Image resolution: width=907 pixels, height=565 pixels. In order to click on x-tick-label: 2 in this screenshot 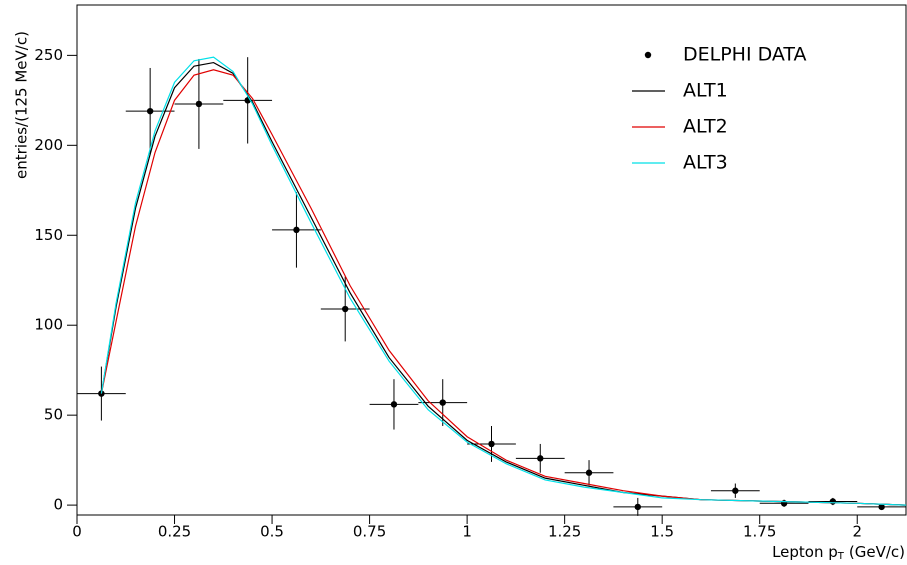, I will do `click(857, 532)`.